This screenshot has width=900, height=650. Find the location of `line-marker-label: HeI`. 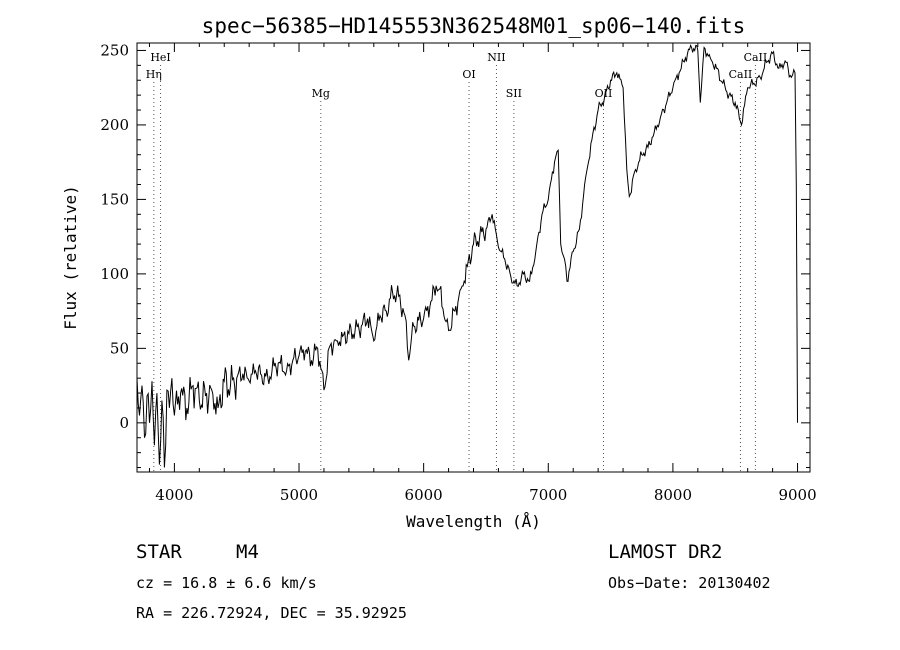

line-marker-label: HeI is located at coordinates (160, 57).